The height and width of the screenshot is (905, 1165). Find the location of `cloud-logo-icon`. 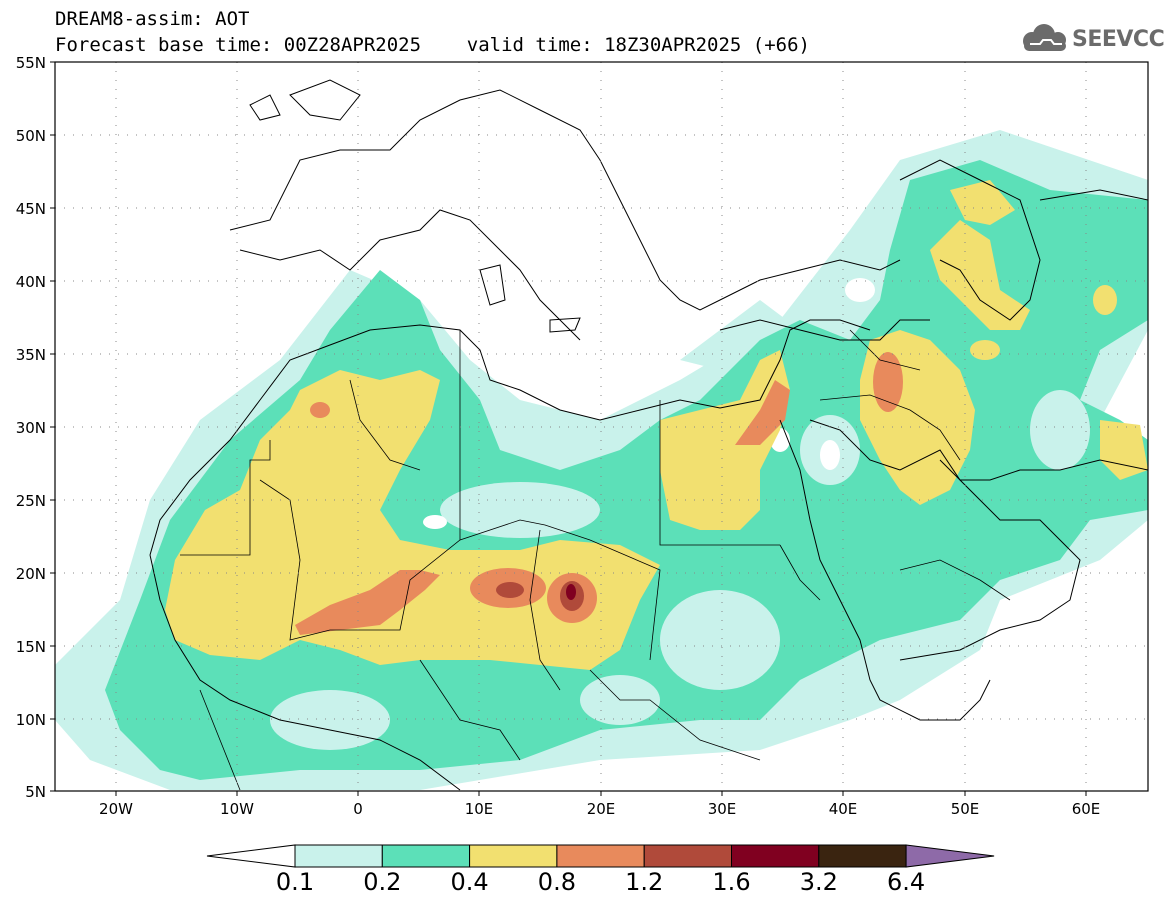

cloud-logo-icon is located at coordinates (1044, 37).